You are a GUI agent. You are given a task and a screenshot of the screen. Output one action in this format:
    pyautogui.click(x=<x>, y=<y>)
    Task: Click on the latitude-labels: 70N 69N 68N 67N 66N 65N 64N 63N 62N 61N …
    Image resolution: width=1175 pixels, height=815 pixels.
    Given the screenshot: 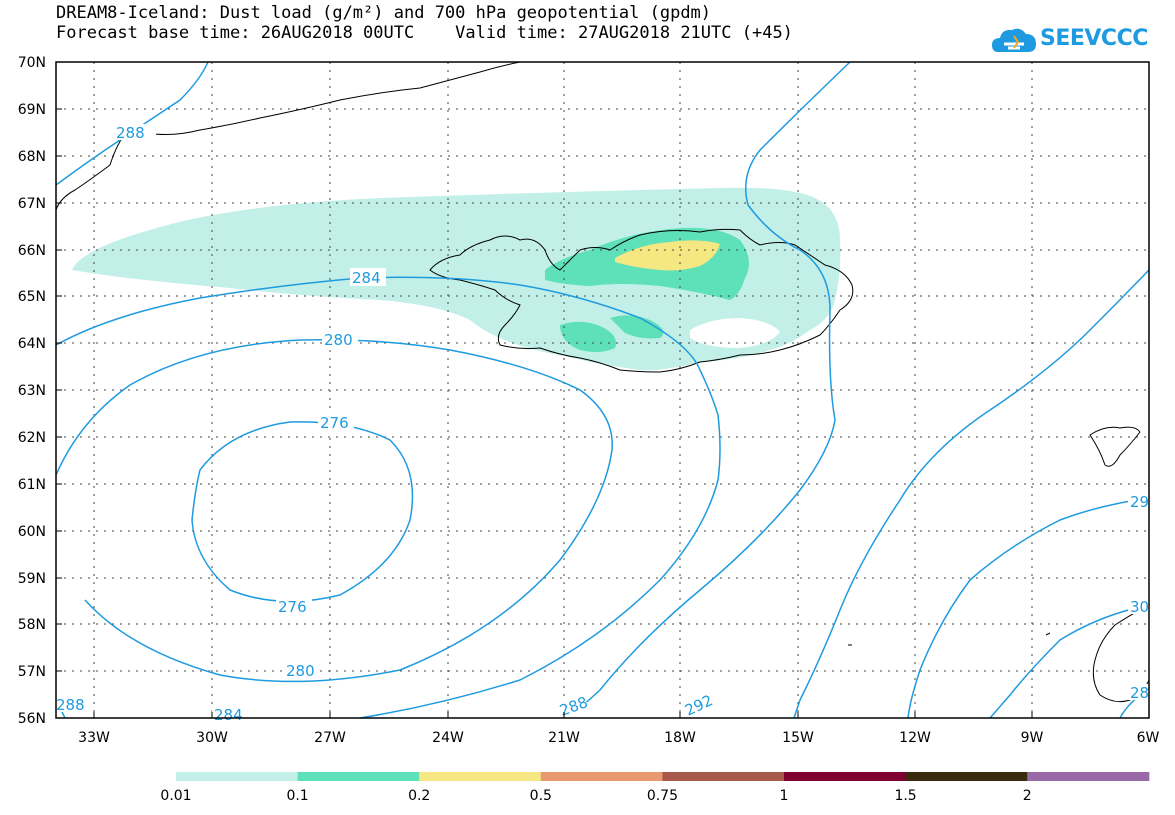 What is the action you would take?
    pyautogui.click(x=32, y=391)
    